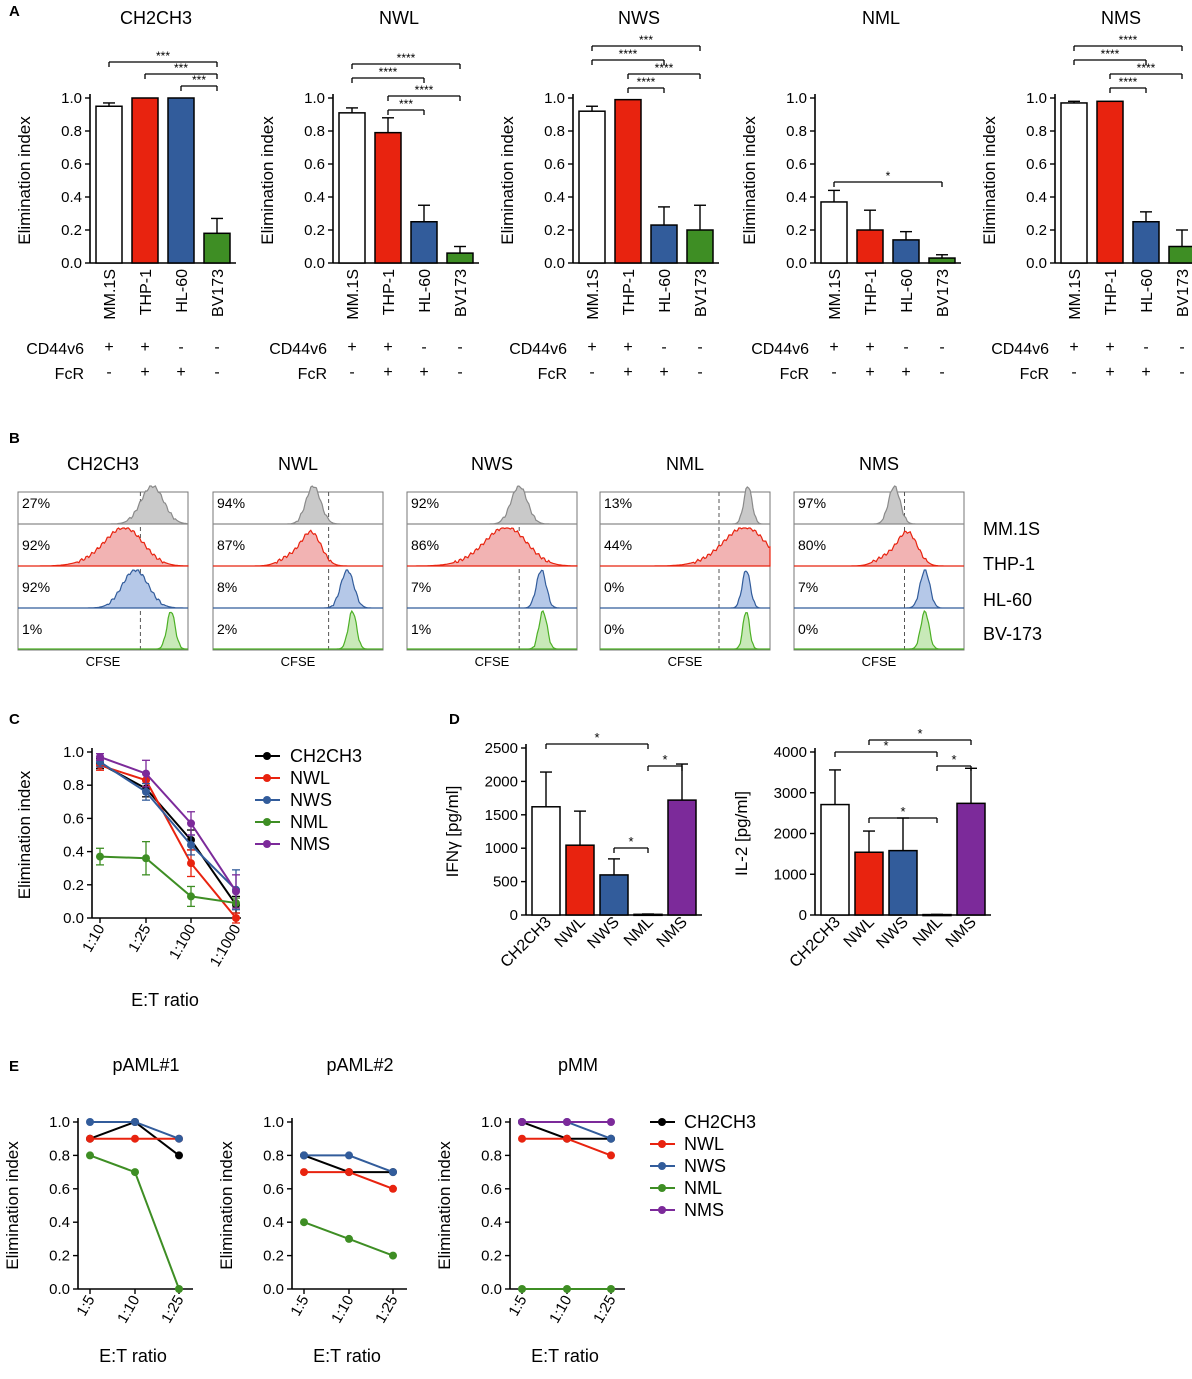  Describe the element at coordinates (312, 374) in the screenshot. I see `fcr-label: FcR` at that location.